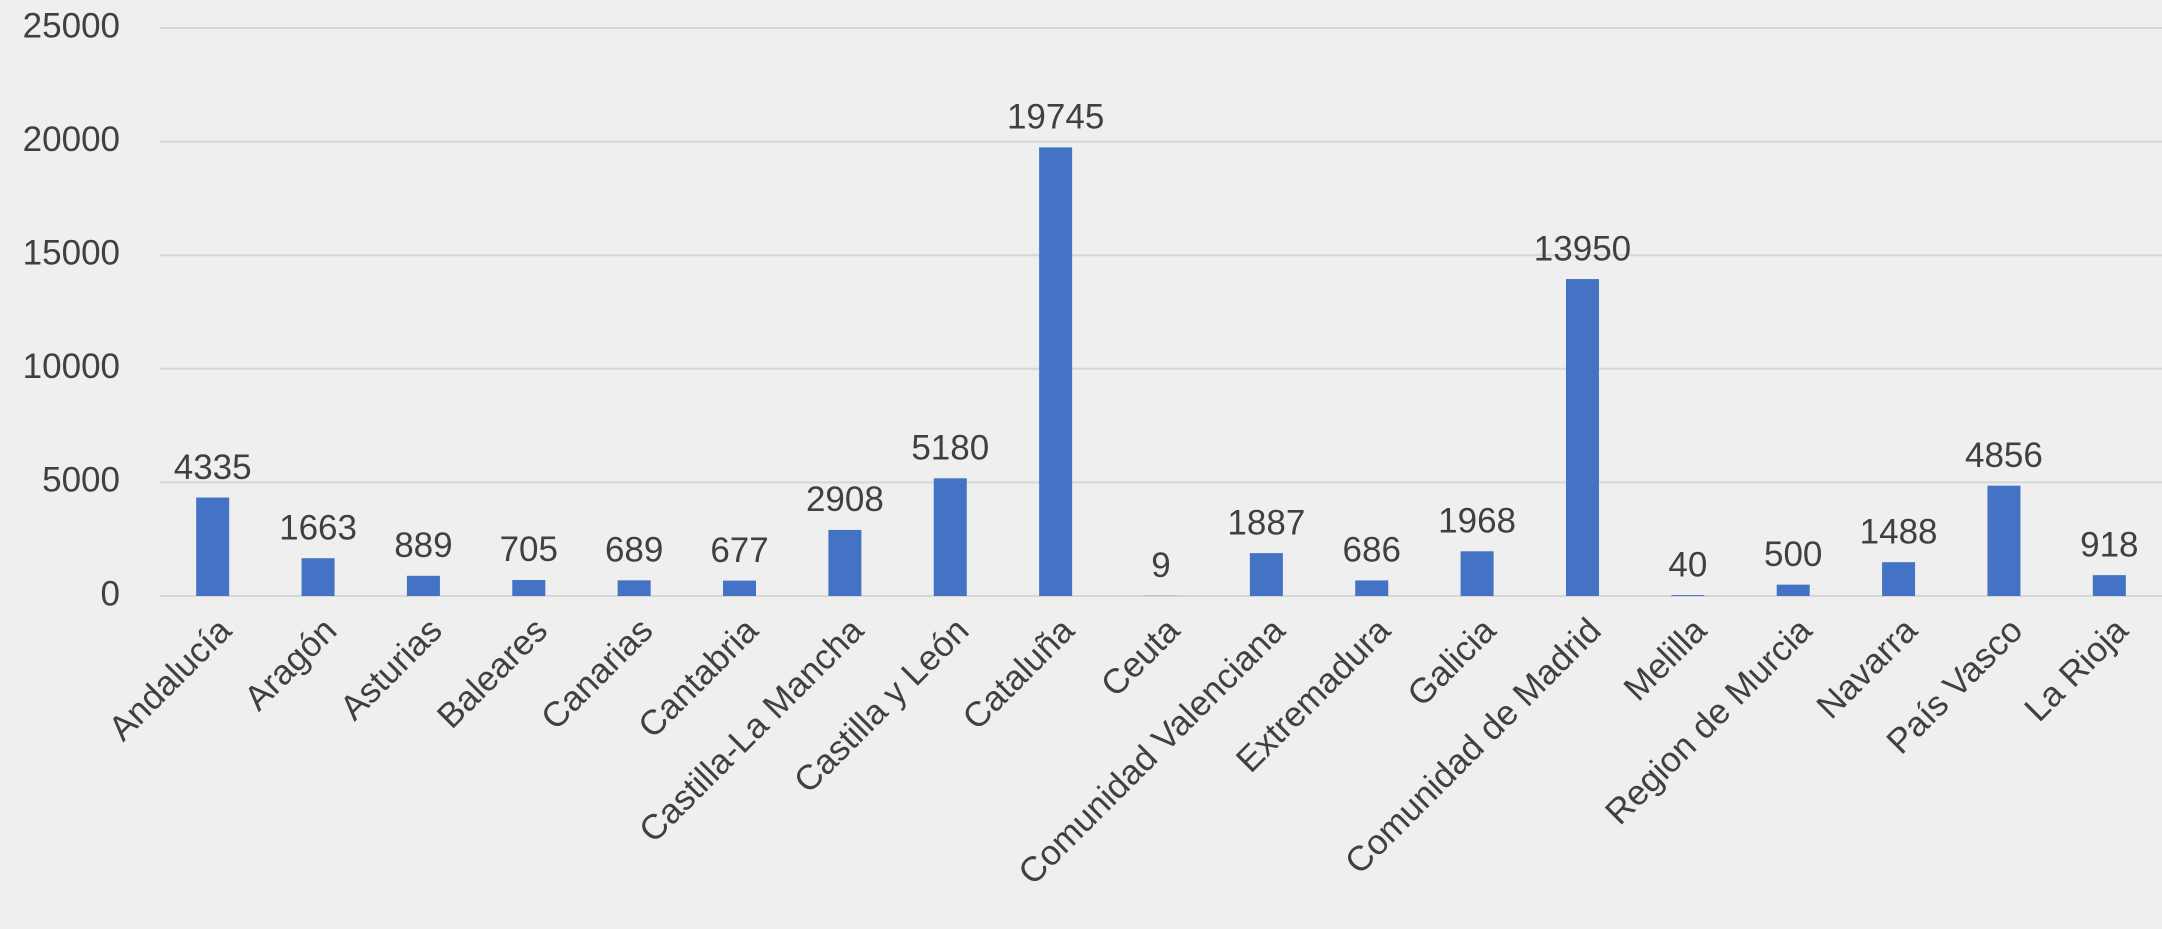 The image size is (2162, 929). I want to click on data-label: 677, so click(739, 550).